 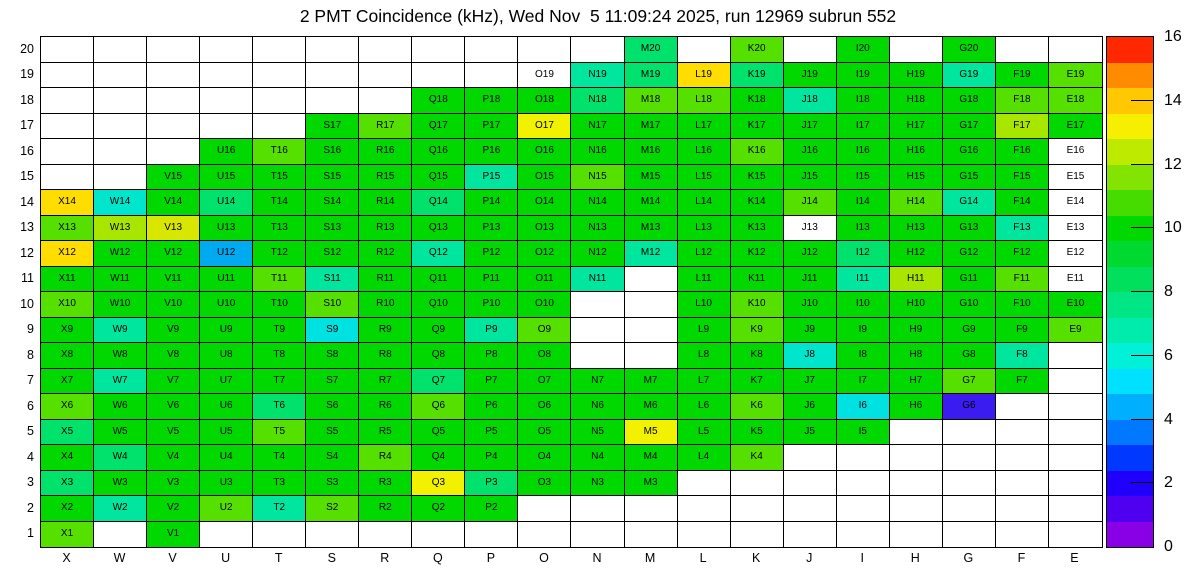 I want to click on heatmap-cell-J5: J5, so click(x=810, y=432).